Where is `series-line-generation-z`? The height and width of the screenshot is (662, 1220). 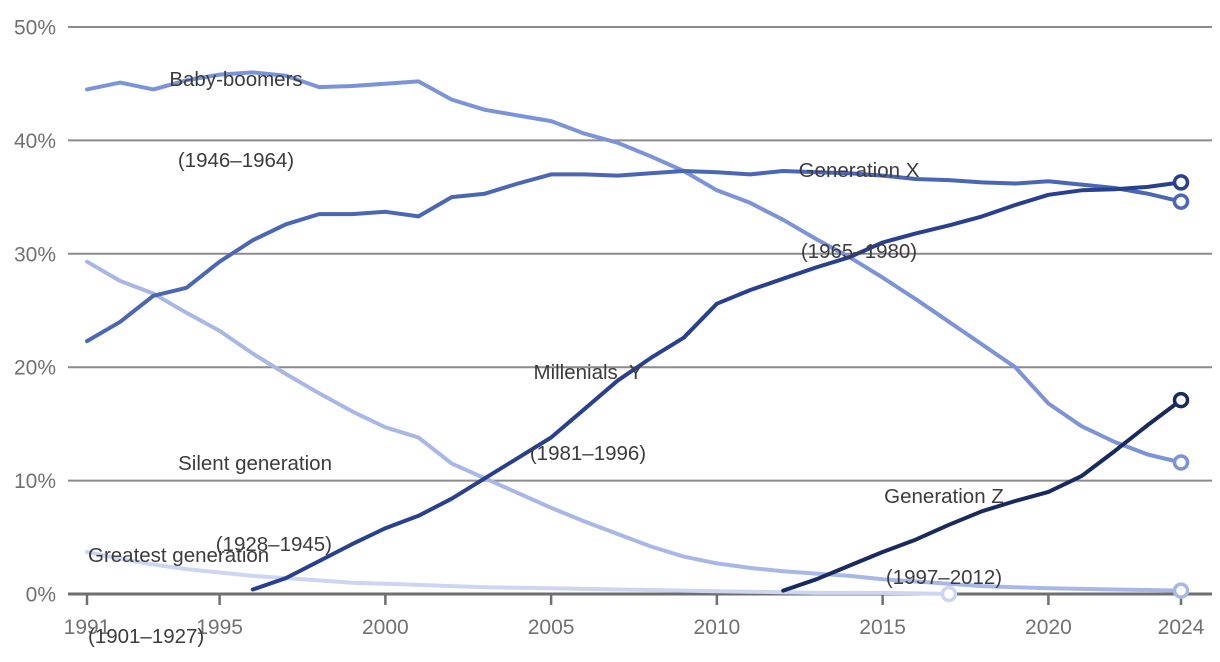
series-line-generation-z is located at coordinates (982, 495).